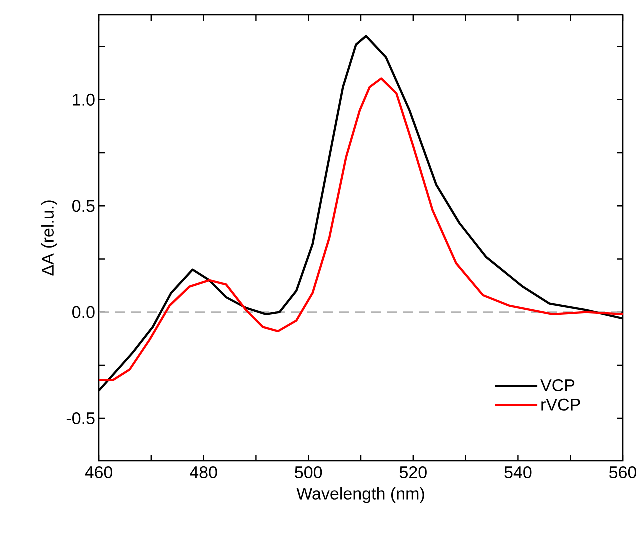  What do you see at coordinates (80, 418) in the screenshot?
I see `y-tick-label: -0.5` at bounding box center [80, 418].